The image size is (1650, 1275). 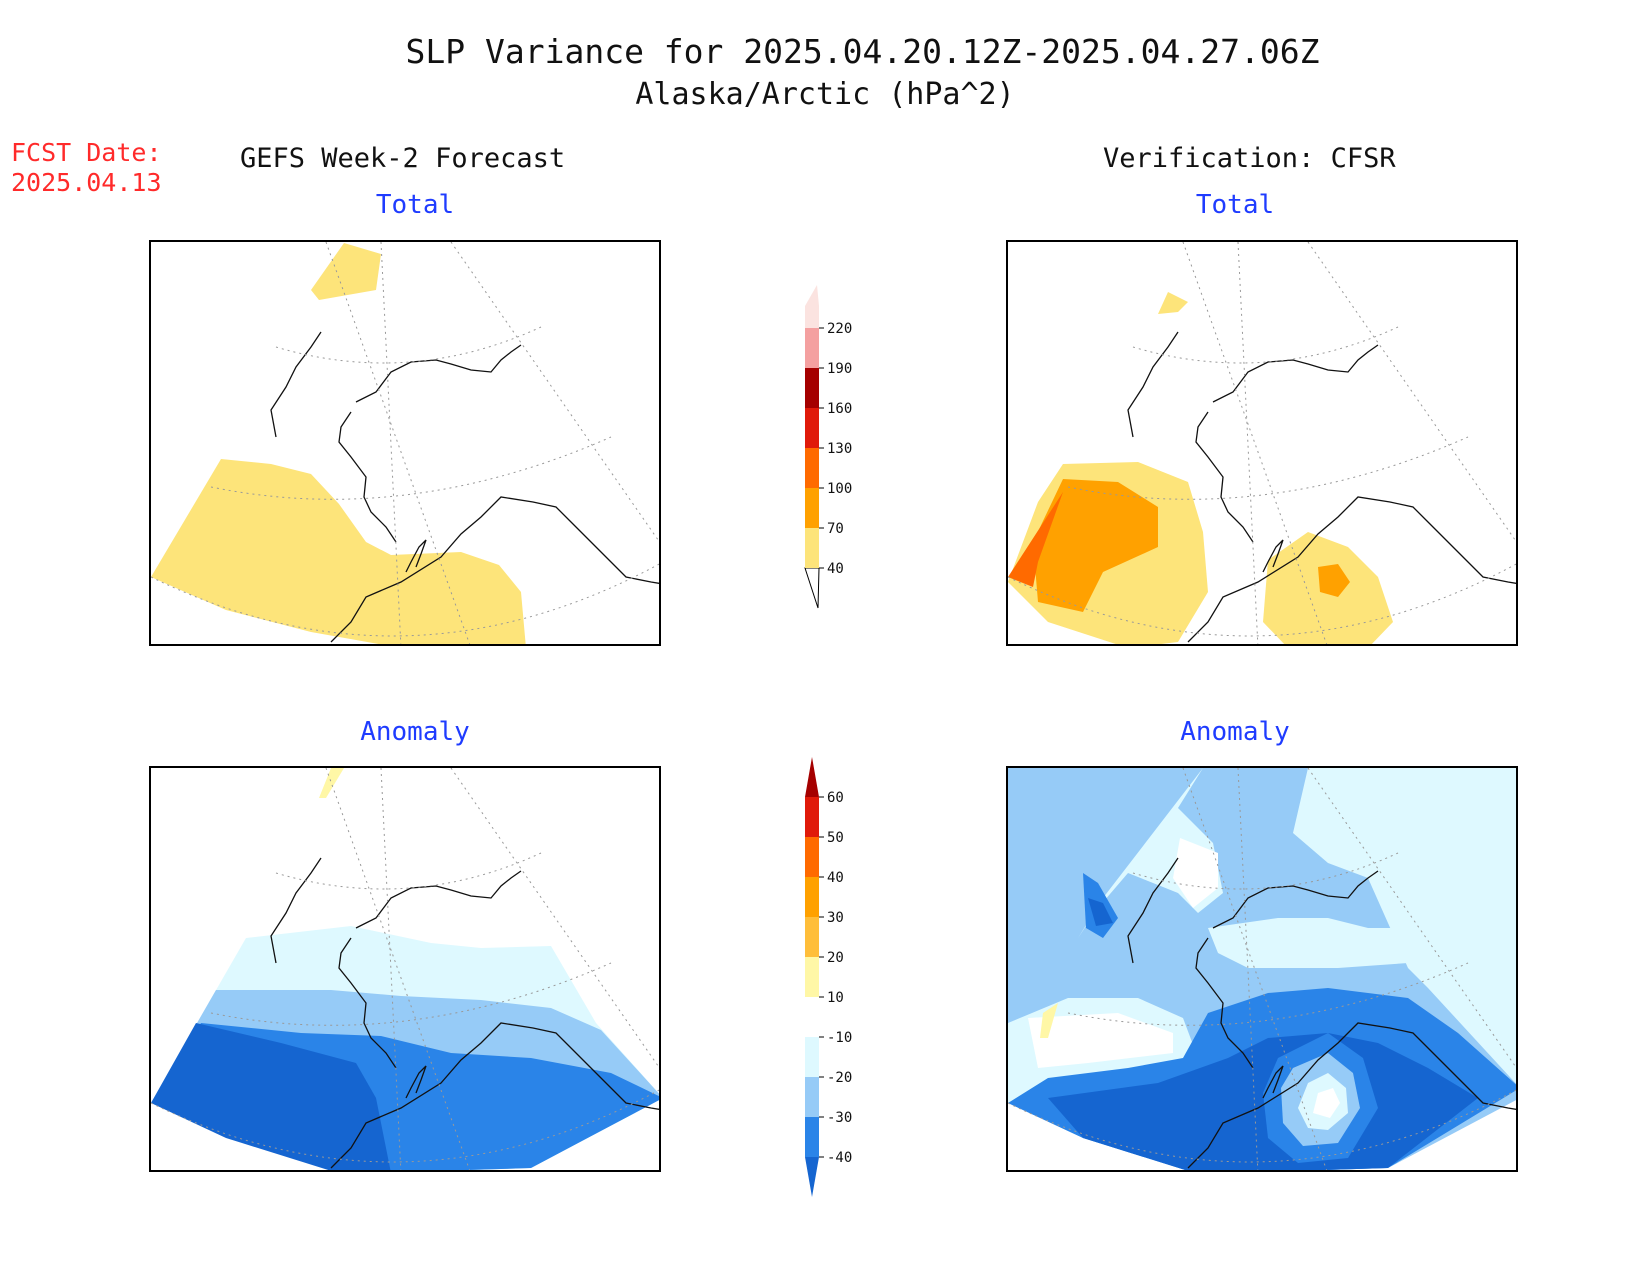 I want to click on forecast-total-map, so click(x=405, y=443).